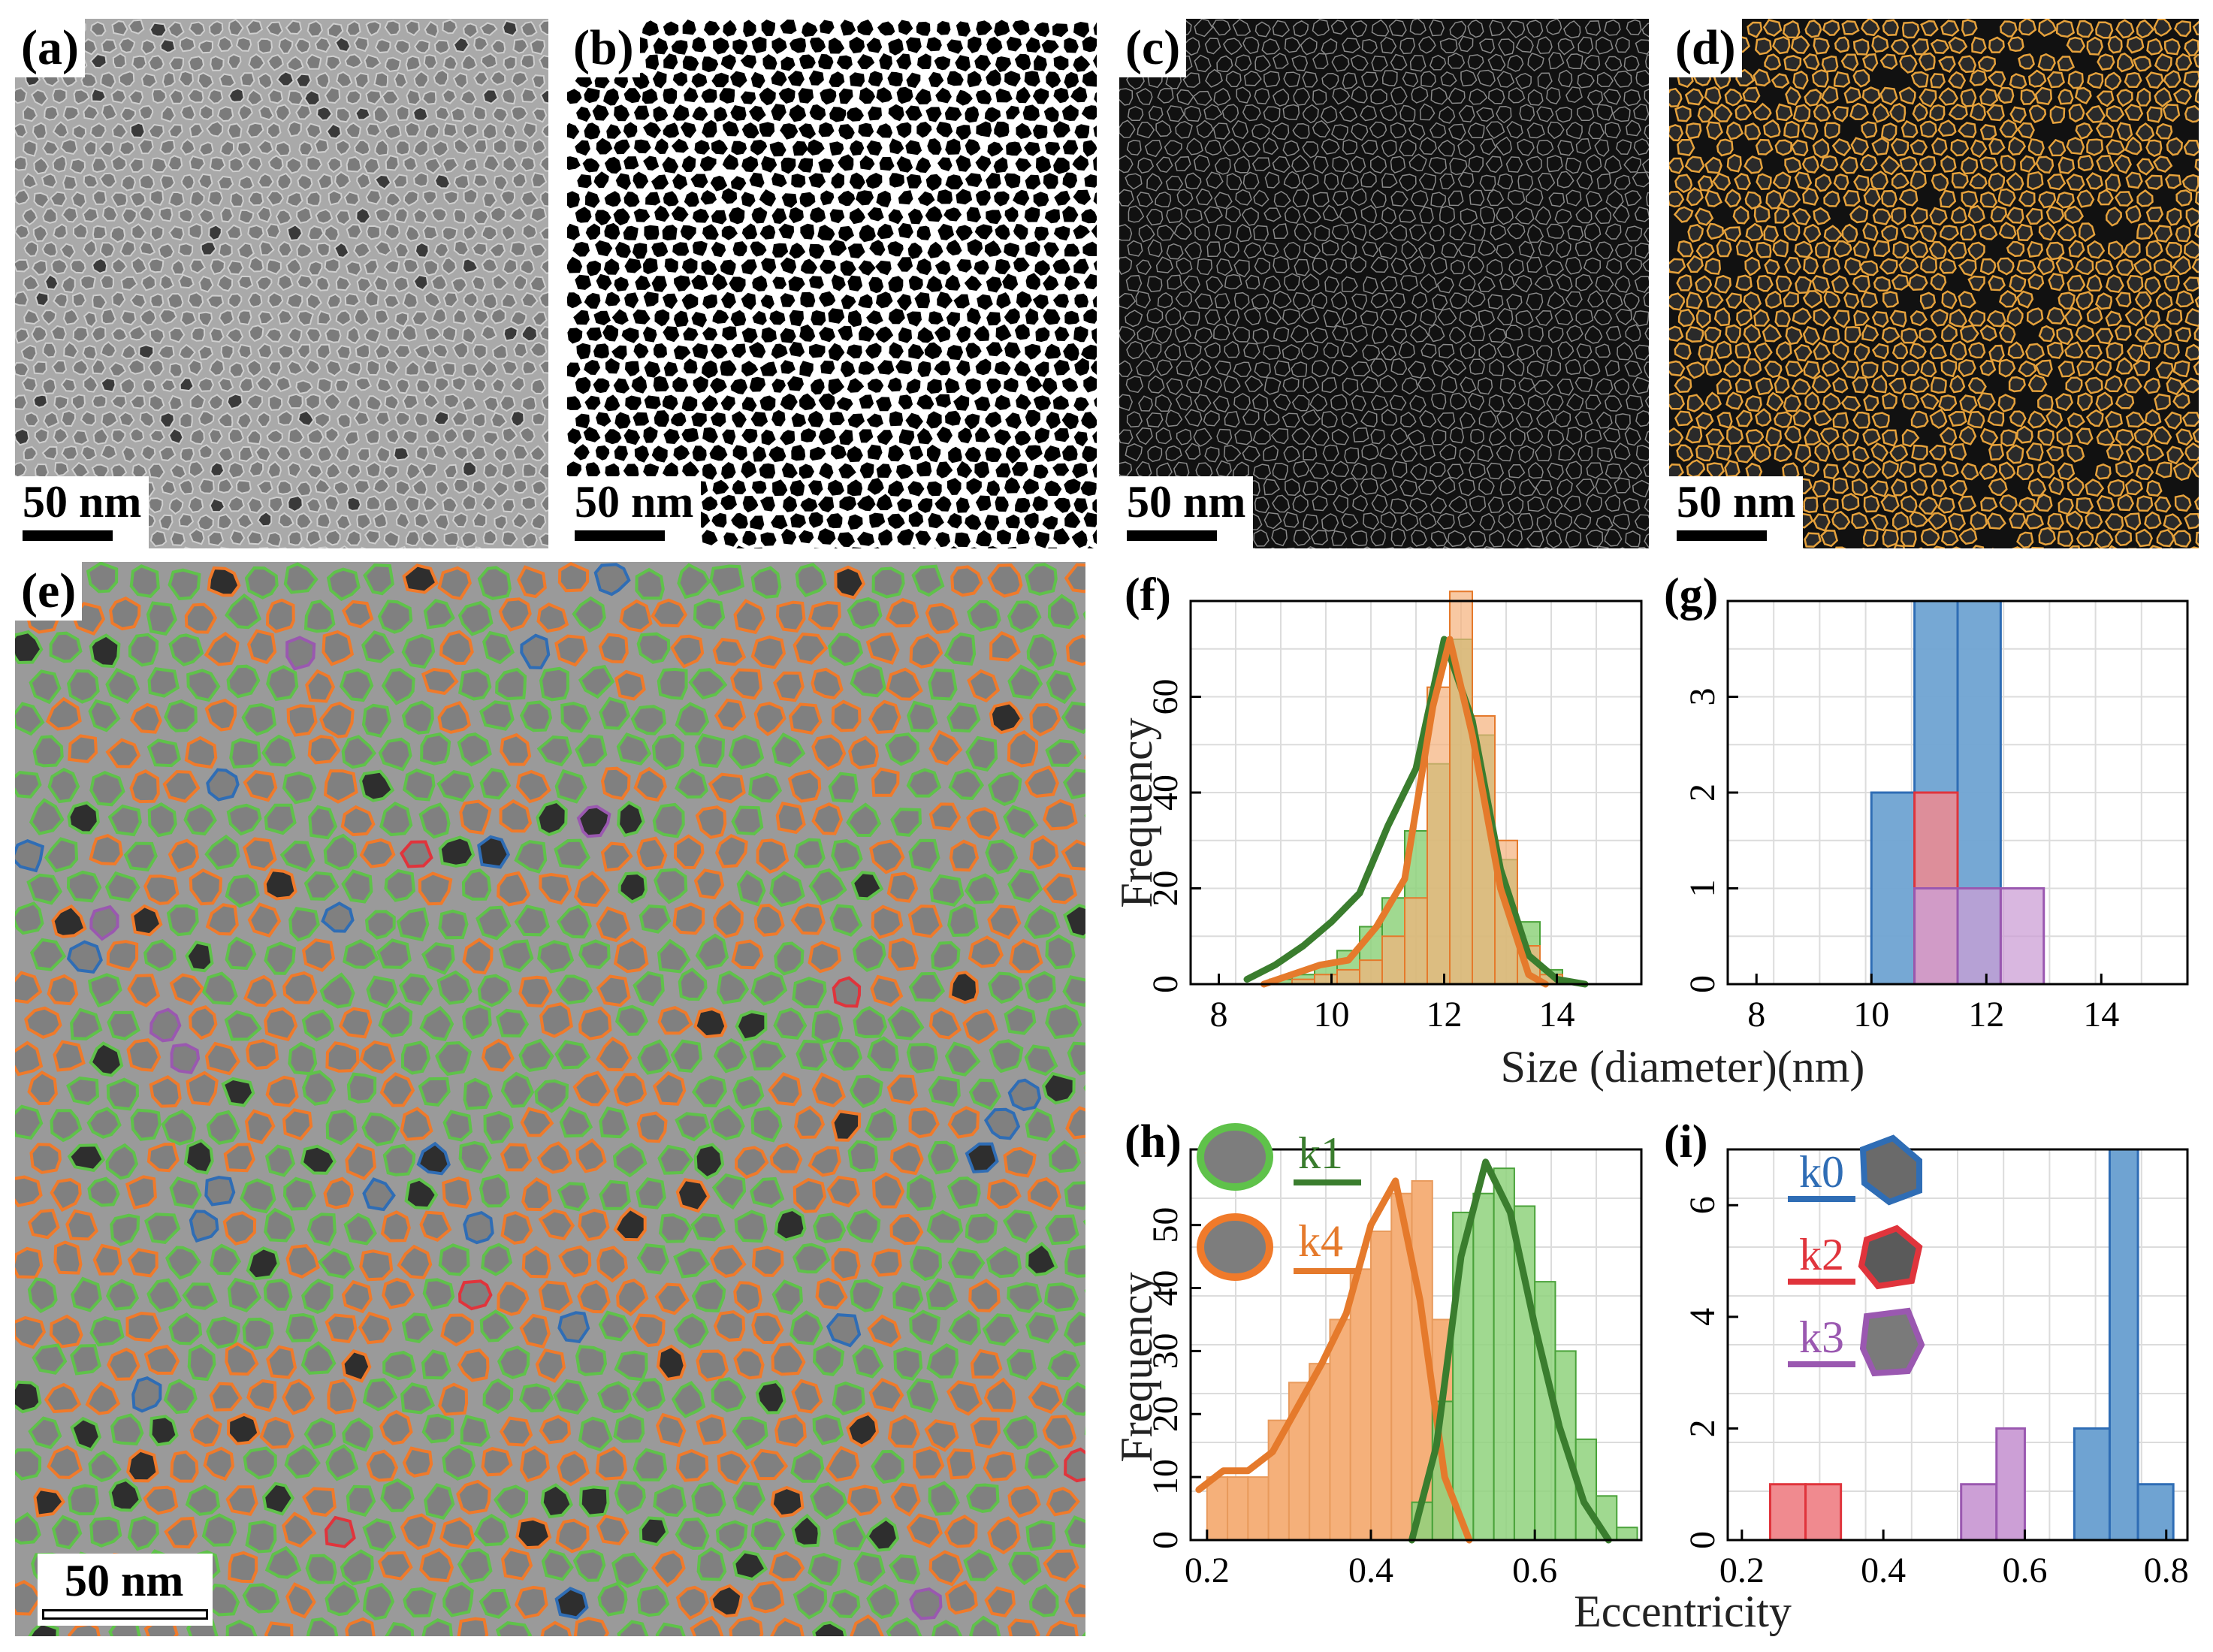 The image size is (2213, 1652). Describe the element at coordinates (1235, 1157) in the screenshot. I see `legend-particle-k1-icon` at that location.